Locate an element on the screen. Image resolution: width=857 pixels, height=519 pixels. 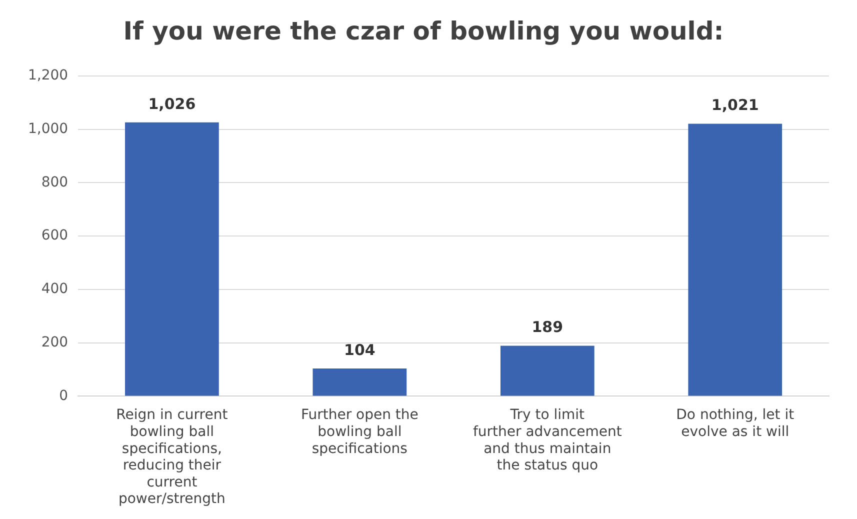
x-tick-label: Do nothing, let it evolve as it will is located at coordinates (735, 423).